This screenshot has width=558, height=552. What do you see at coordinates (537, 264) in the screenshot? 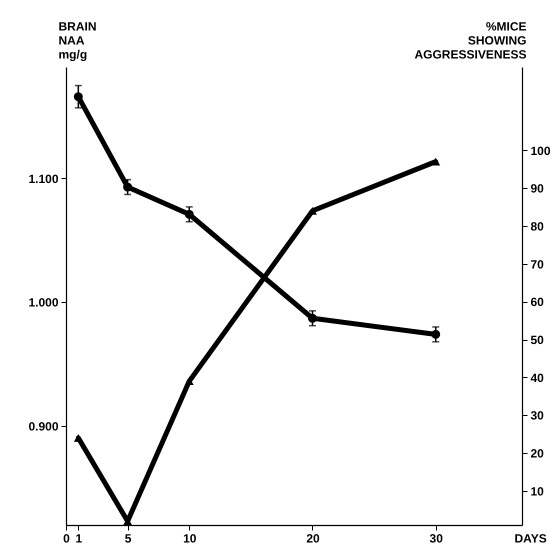
I see `y2-tick-label: 70` at bounding box center [537, 264].